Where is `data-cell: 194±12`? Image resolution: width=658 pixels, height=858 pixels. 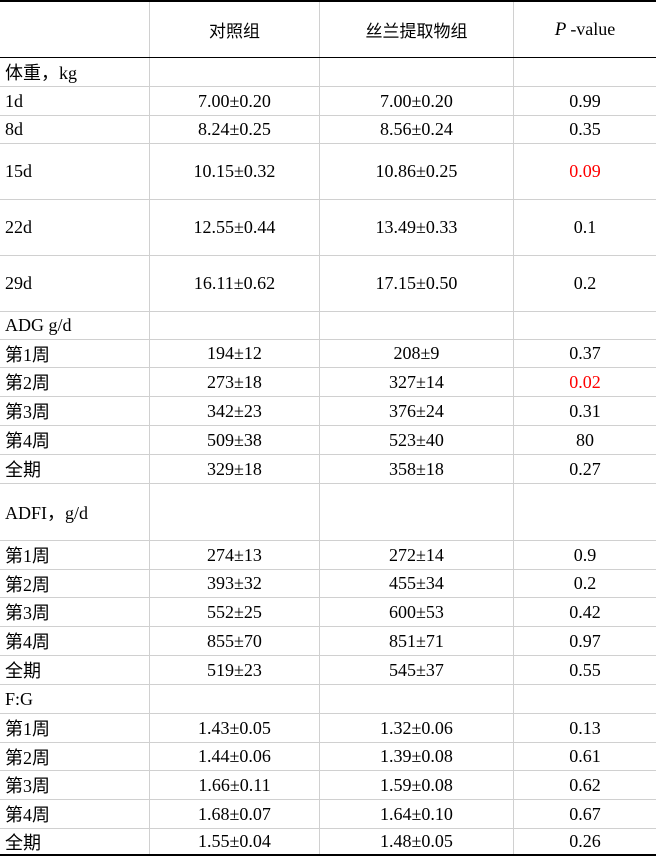
data-cell: 194±12 is located at coordinates (235, 353).